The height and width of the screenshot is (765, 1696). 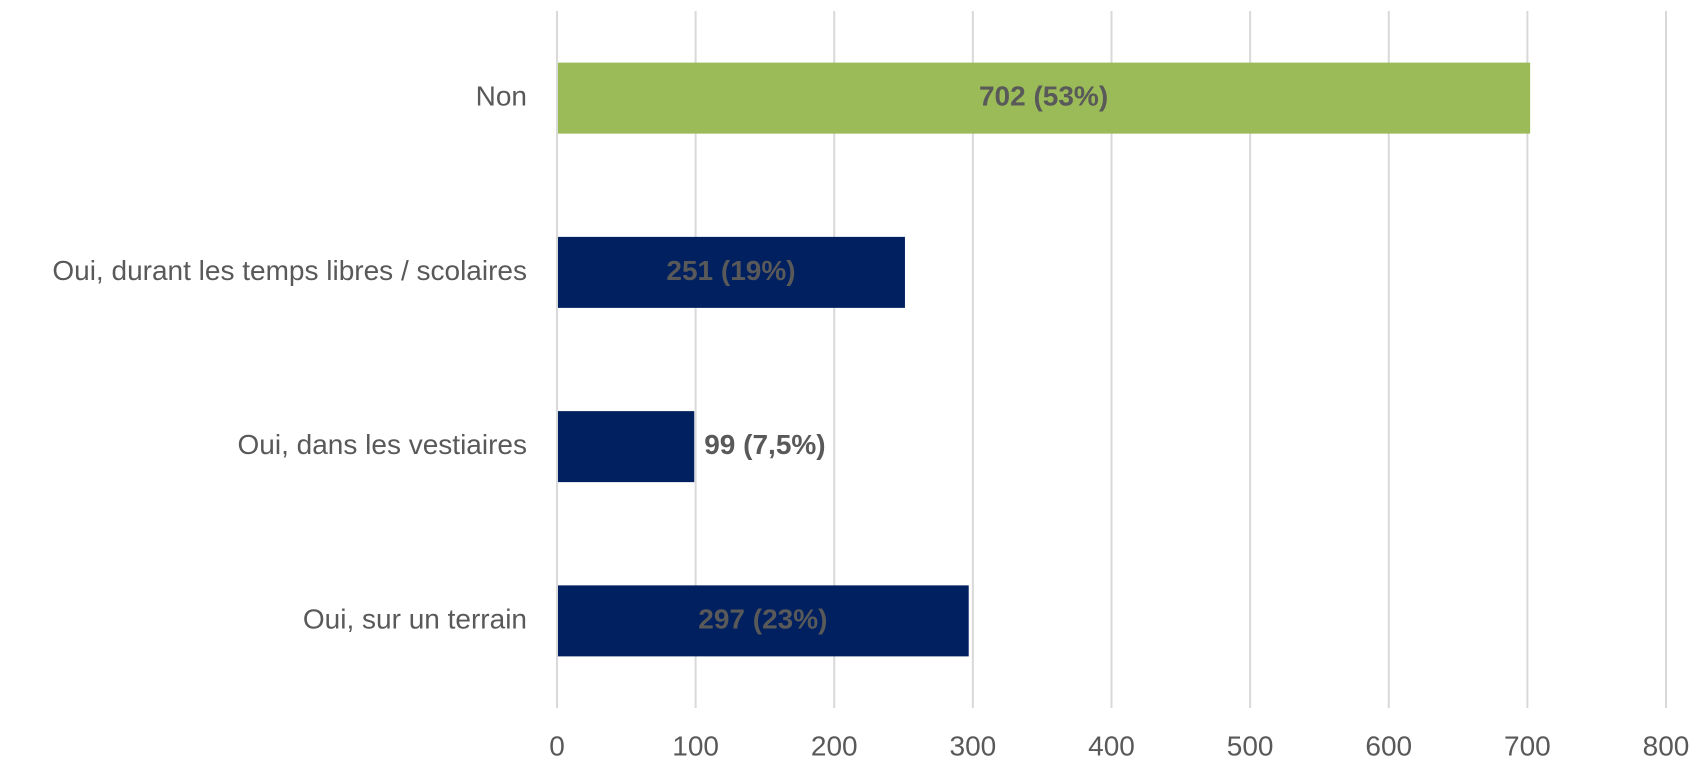 I want to click on x-tick-label: 600, so click(x=1388, y=745).